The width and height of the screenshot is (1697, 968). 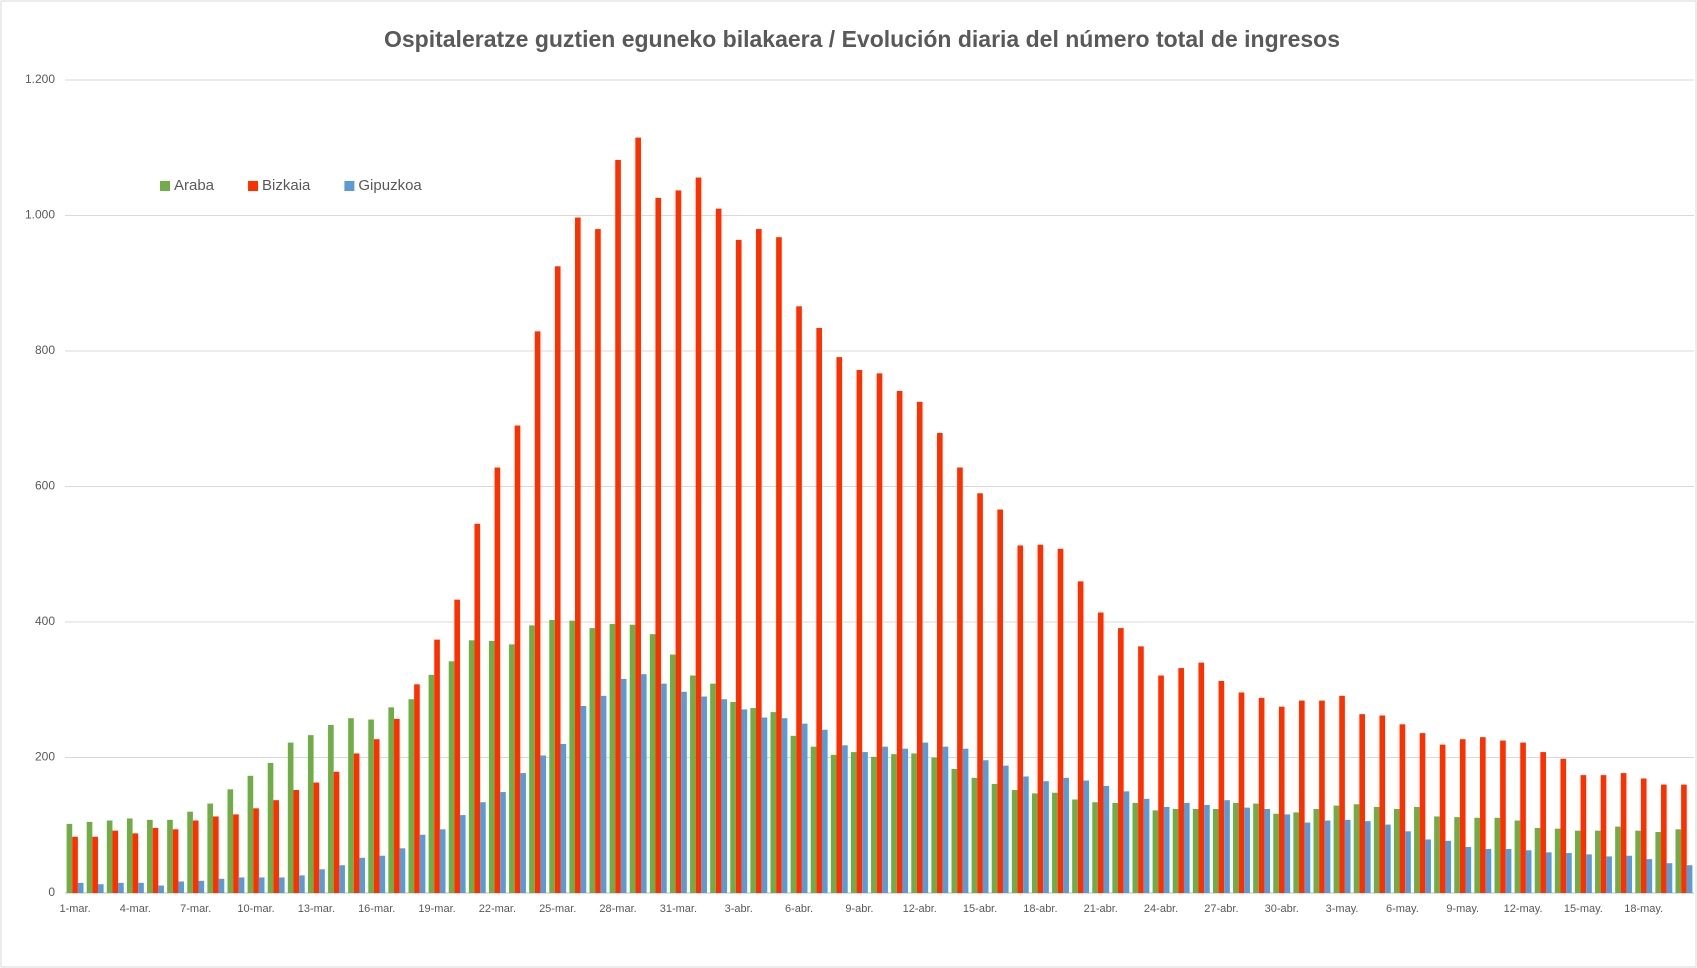 I want to click on x-tick-label: 3-may., so click(x=1342, y=909).